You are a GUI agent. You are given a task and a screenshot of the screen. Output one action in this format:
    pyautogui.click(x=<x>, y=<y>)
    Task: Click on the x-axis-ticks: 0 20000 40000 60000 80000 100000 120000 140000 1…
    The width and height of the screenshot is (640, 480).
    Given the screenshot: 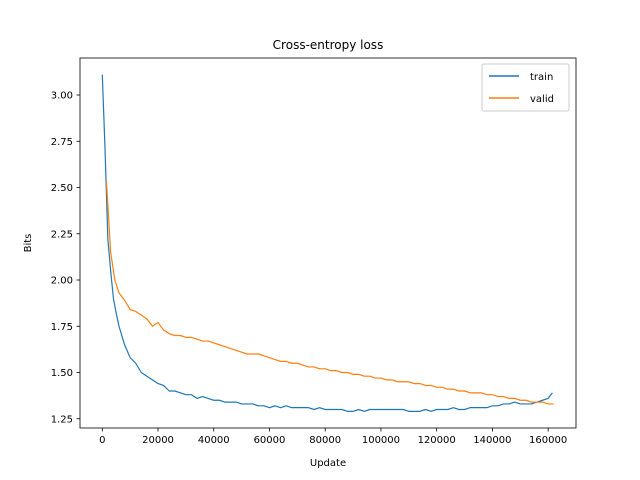 What is the action you would take?
    pyautogui.click(x=333, y=437)
    